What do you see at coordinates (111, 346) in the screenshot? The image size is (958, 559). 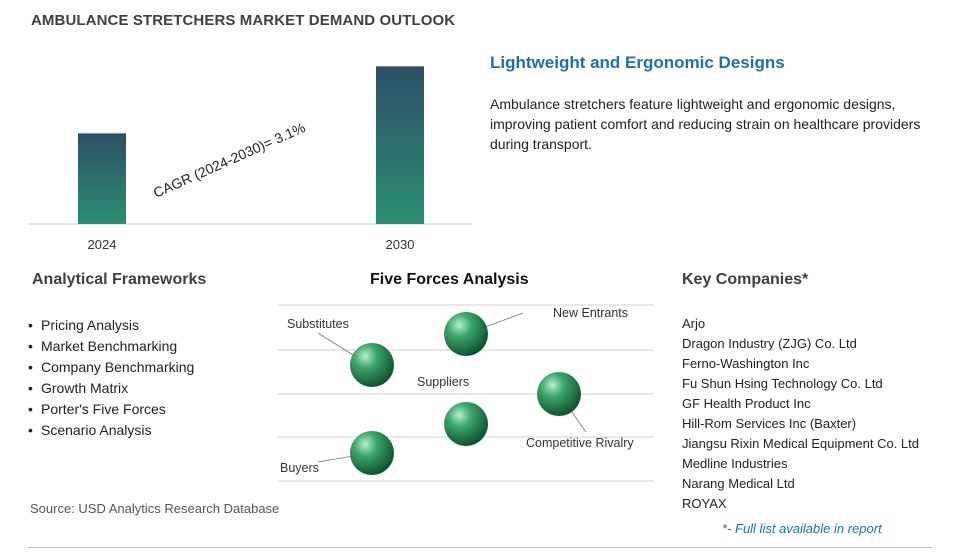 I see `list-item: Market Benchmarking` at bounding box center [111, 346].